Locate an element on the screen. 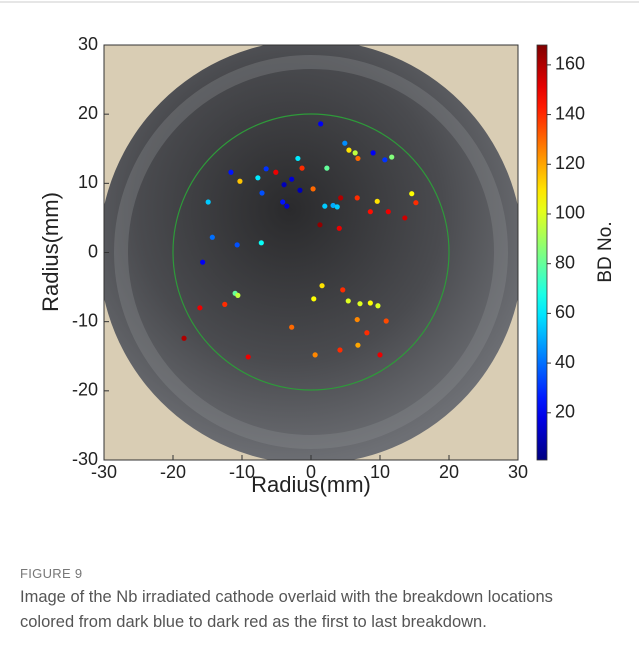 This screenshot has height=663, width=639. y-tick-label: 20 is located at coordinates (88, 113).